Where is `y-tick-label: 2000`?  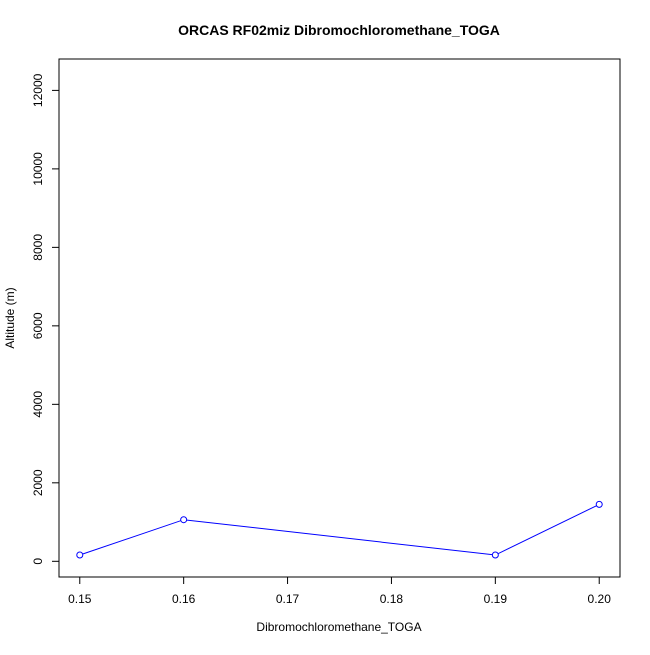 y-tick-label: 2000 is located at coordinates (38, 482).